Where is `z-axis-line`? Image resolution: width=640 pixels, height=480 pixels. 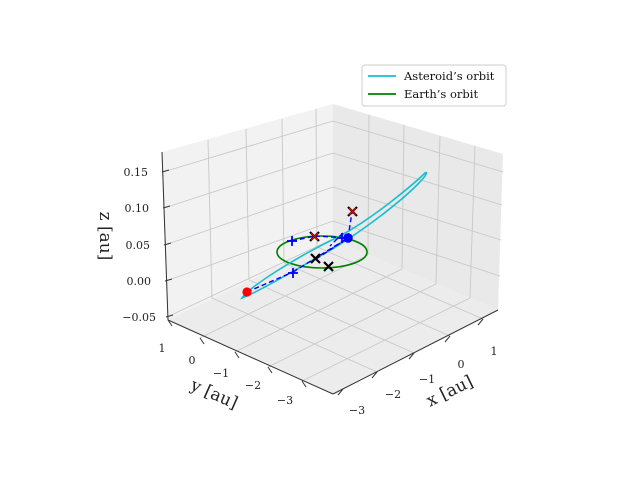
z-axis-line is located at coordinates (165, 236).